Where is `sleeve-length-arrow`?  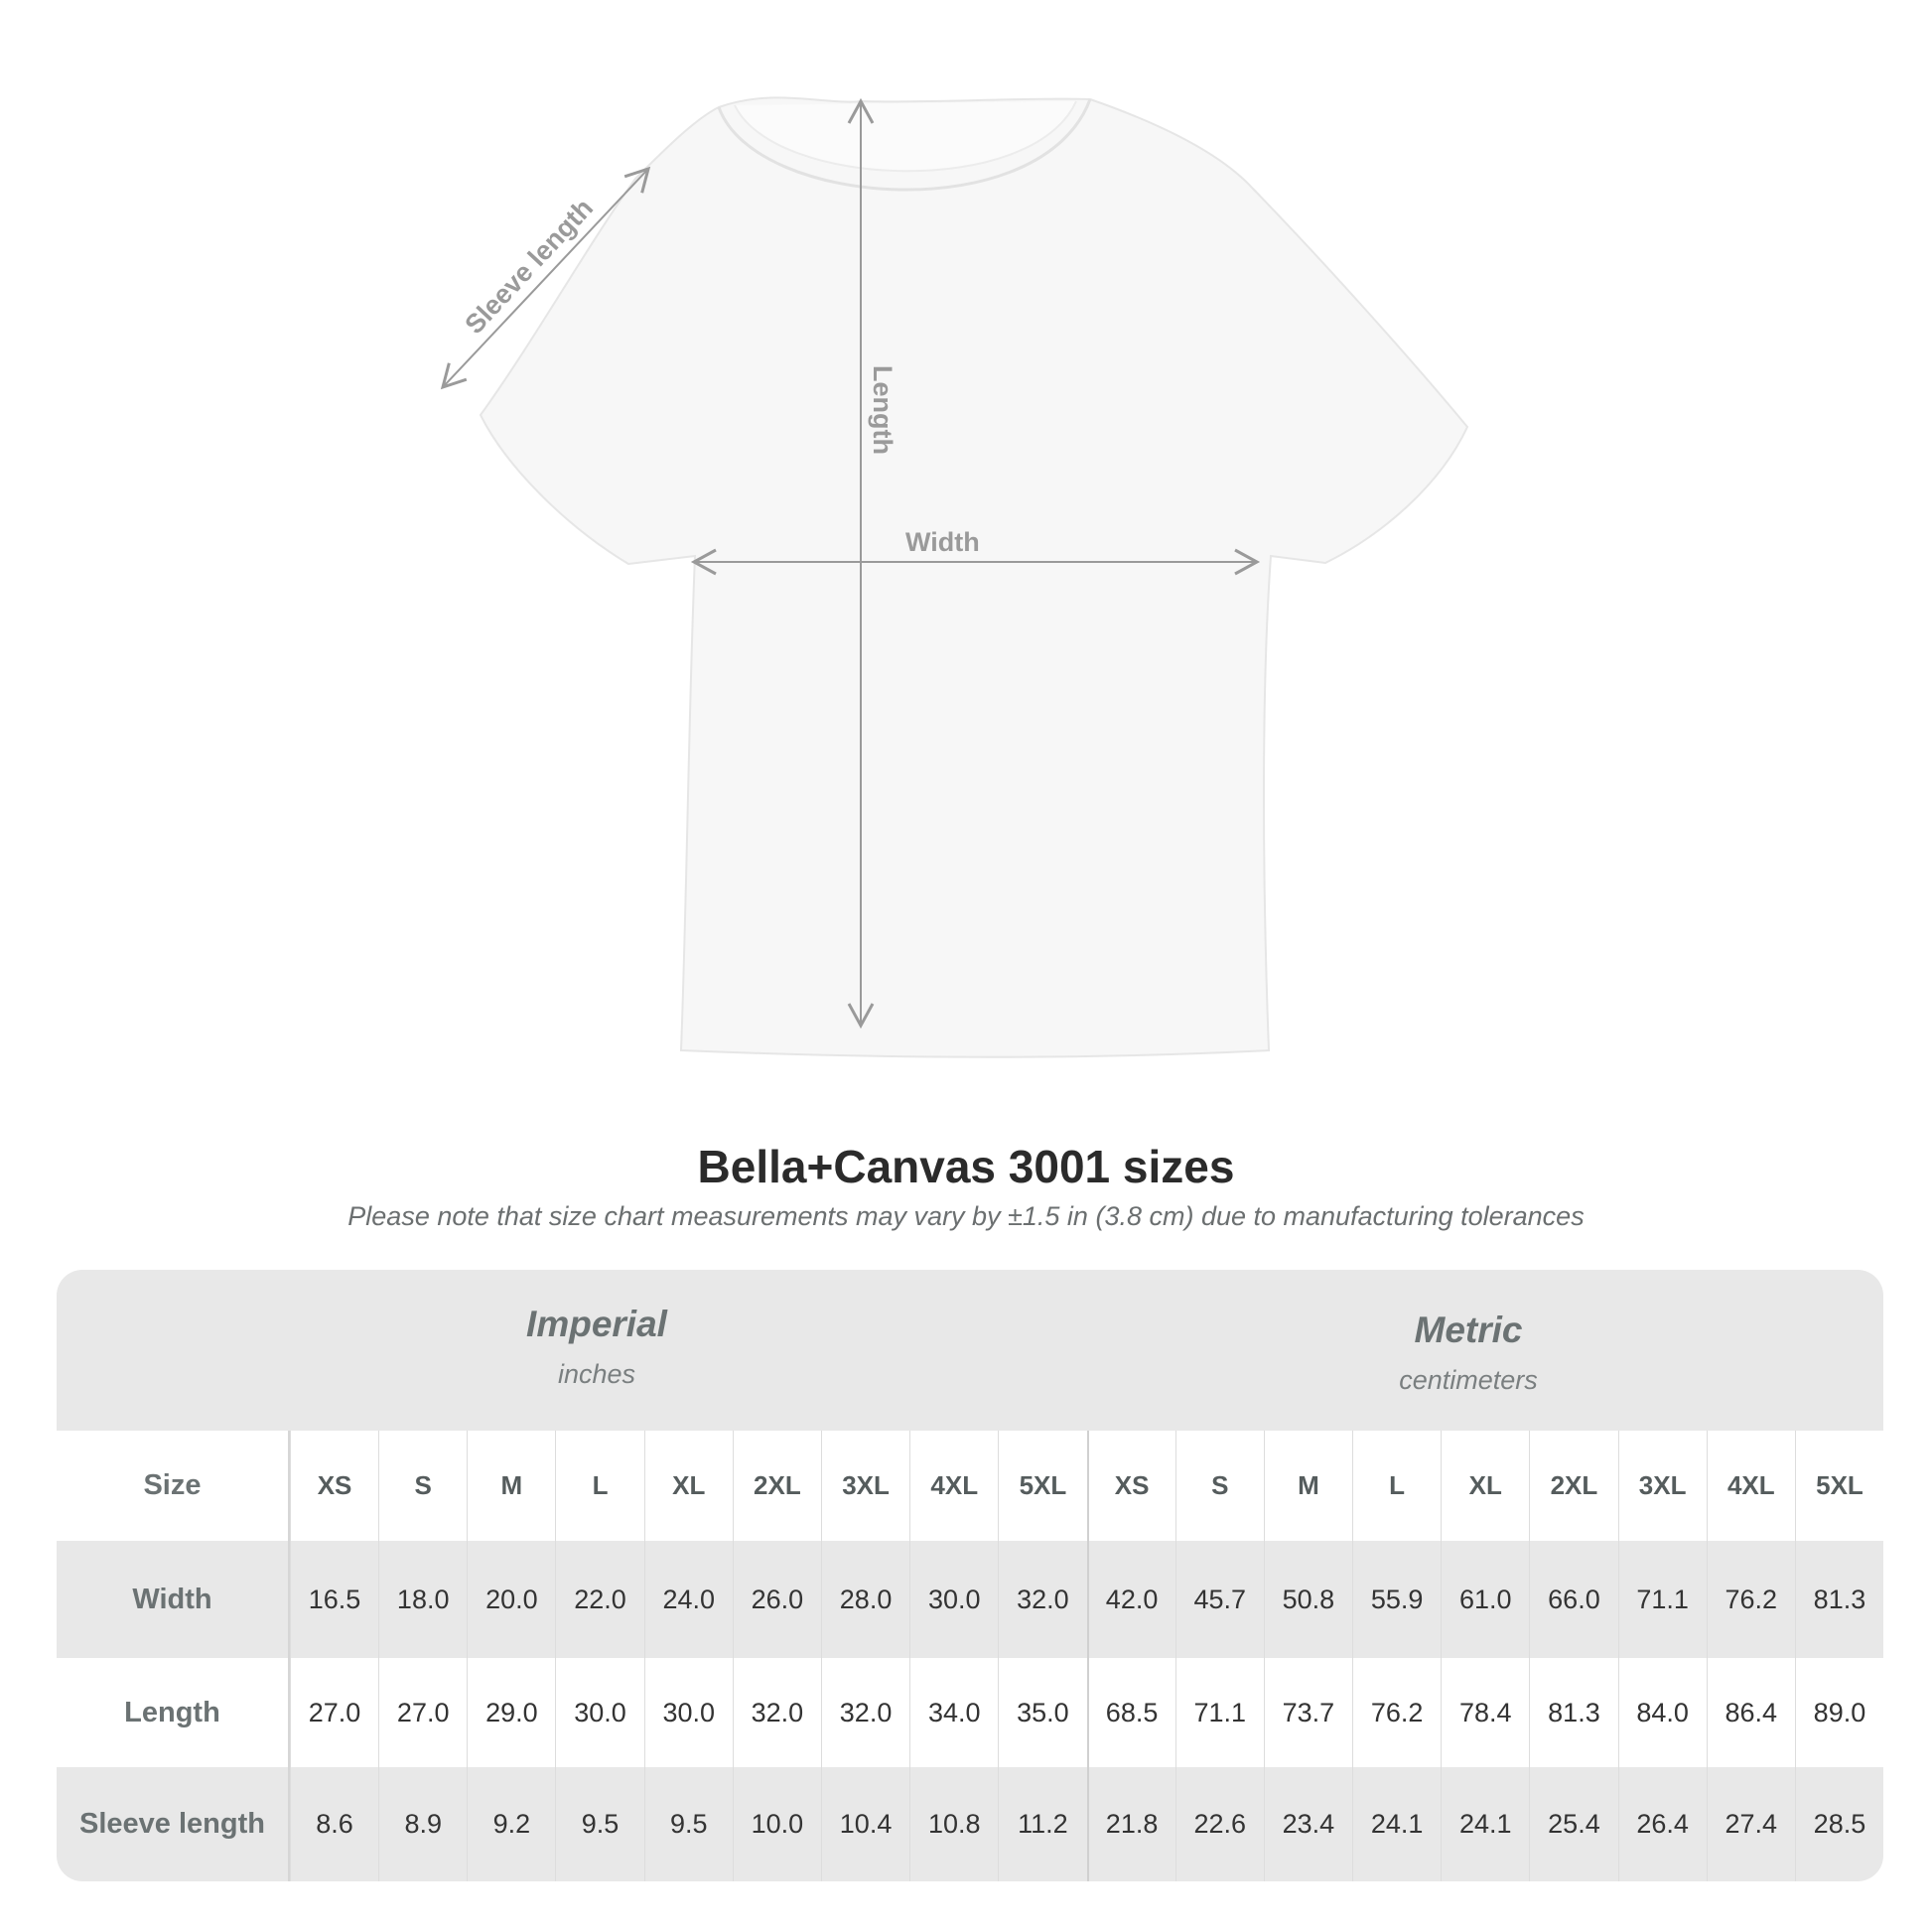 sleeve-length-arrow is located at coordinates (545, 278).